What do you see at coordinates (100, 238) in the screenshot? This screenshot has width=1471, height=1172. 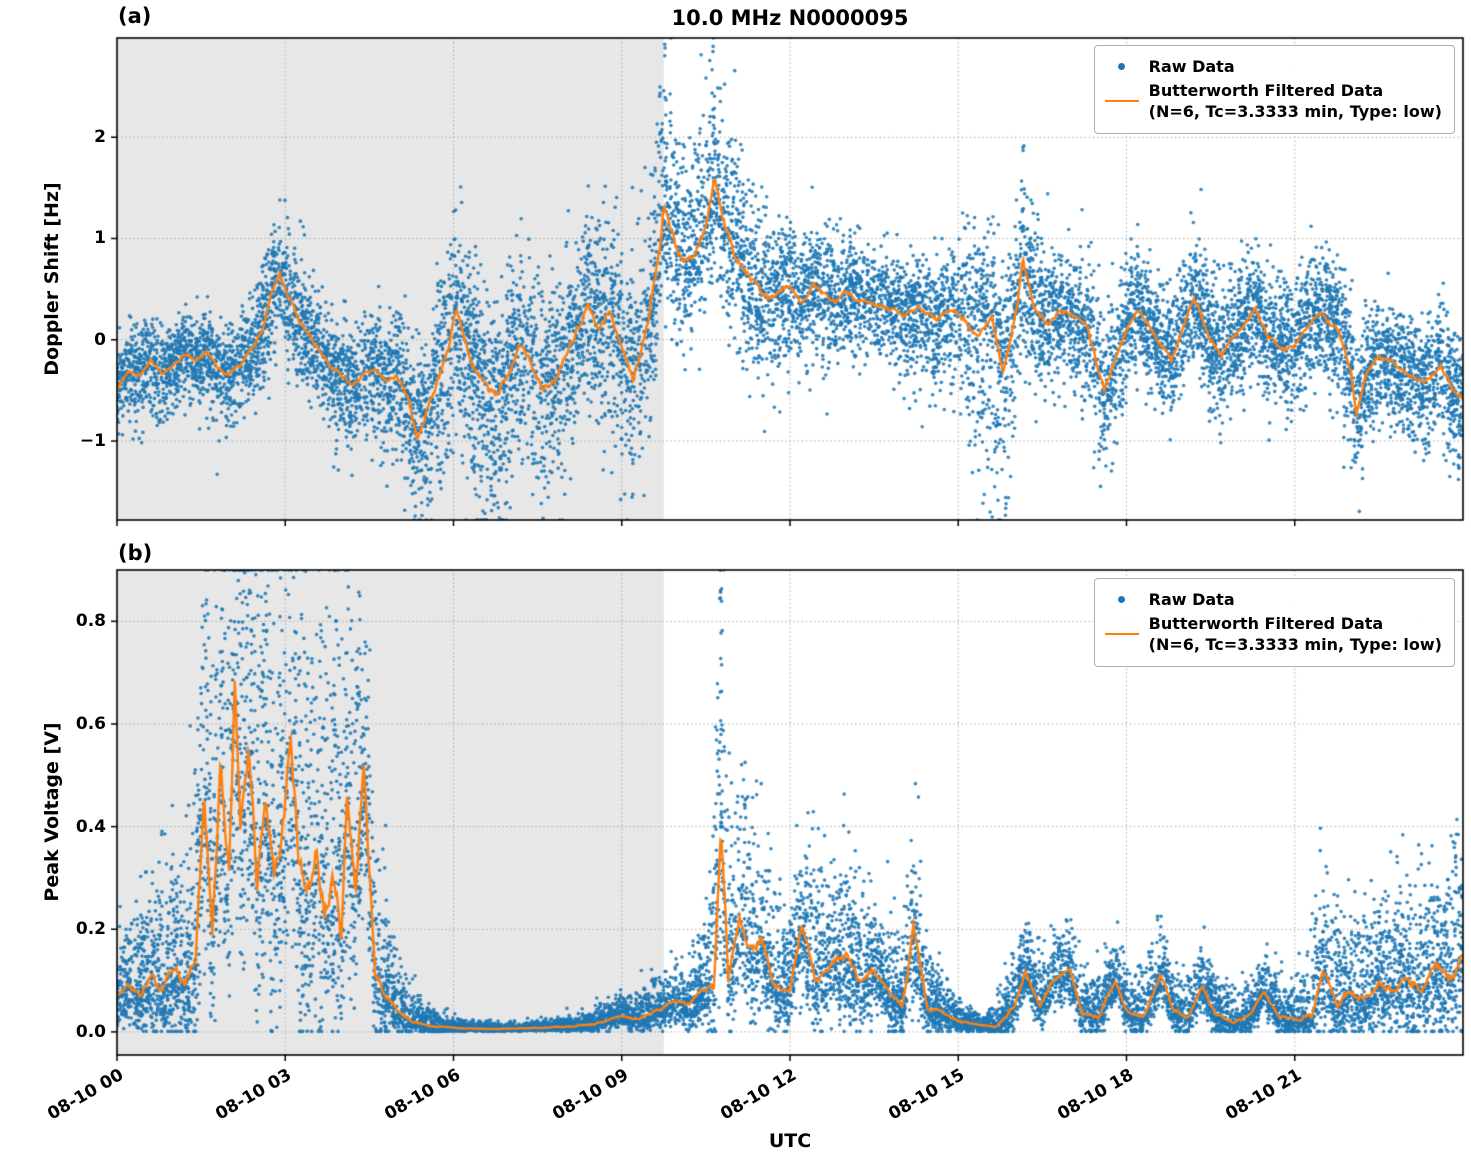 I see `y-tick-label: 1` at bounding box center [100, 238].